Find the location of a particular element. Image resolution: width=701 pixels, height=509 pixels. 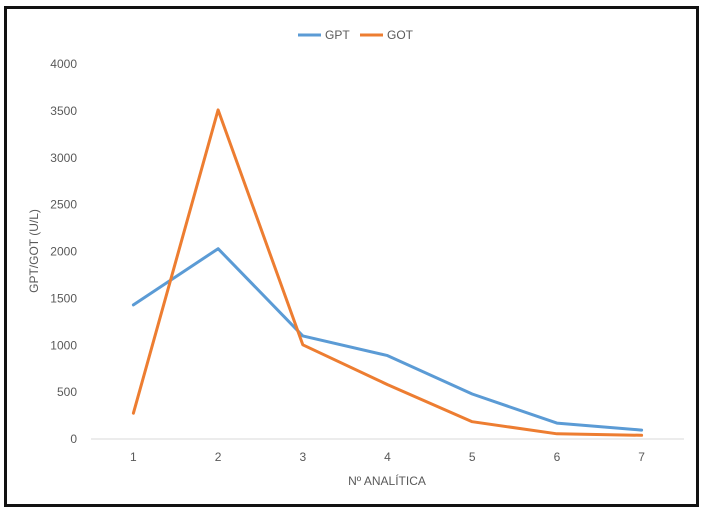

y-tick-label: 1000 is located at coordinates (63, 345).